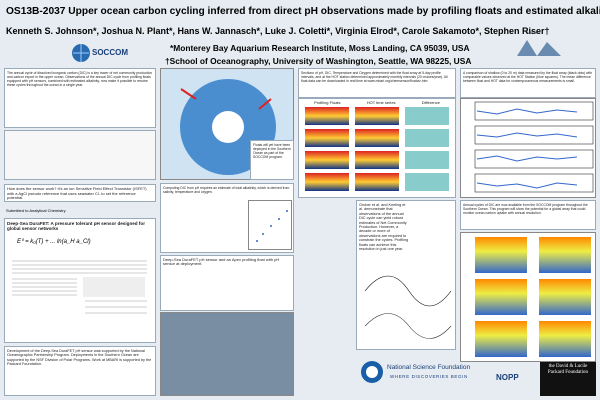 The width and height of the screenshot is (600, 400). I want to click on annual-plots, so click(528, 297).